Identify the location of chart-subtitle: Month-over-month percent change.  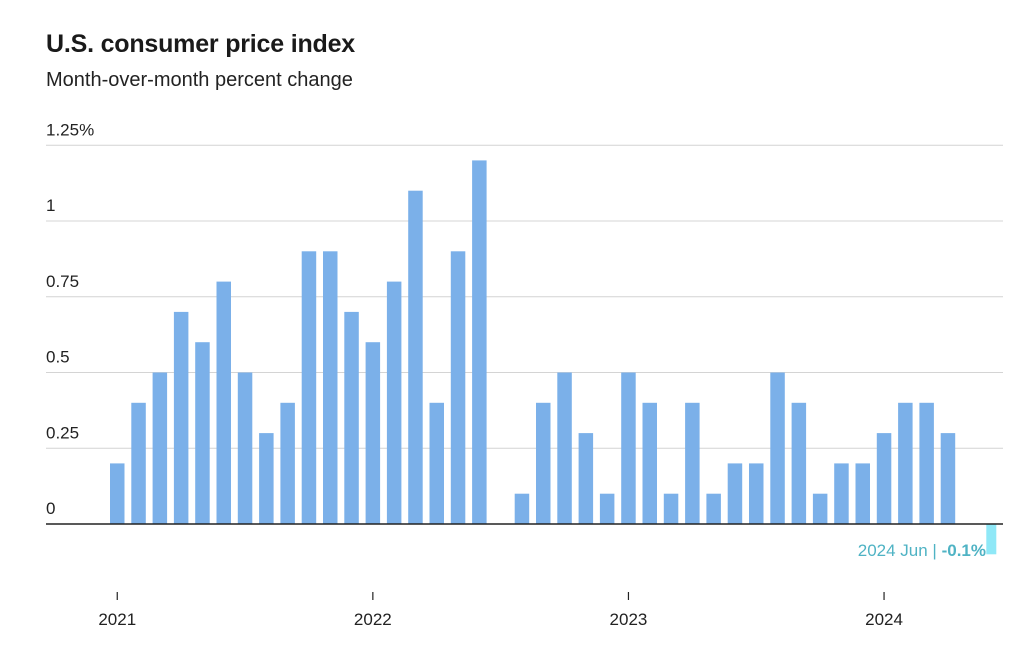
(199, 80).